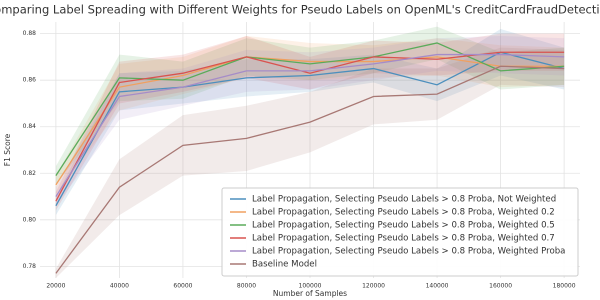 Image resolution: width=600 pixels, height=300 pixels. Describe the element at coordinates (30, 173) in the screenshot. I see `y-tick-label: 0.82` at that location.